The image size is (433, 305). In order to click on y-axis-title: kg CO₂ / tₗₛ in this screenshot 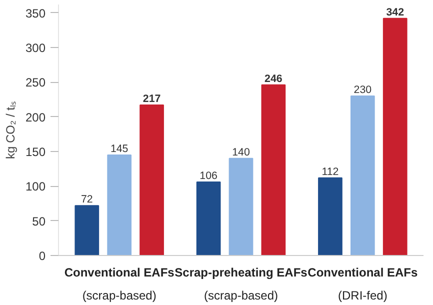, I will do `click(10, 129)`.